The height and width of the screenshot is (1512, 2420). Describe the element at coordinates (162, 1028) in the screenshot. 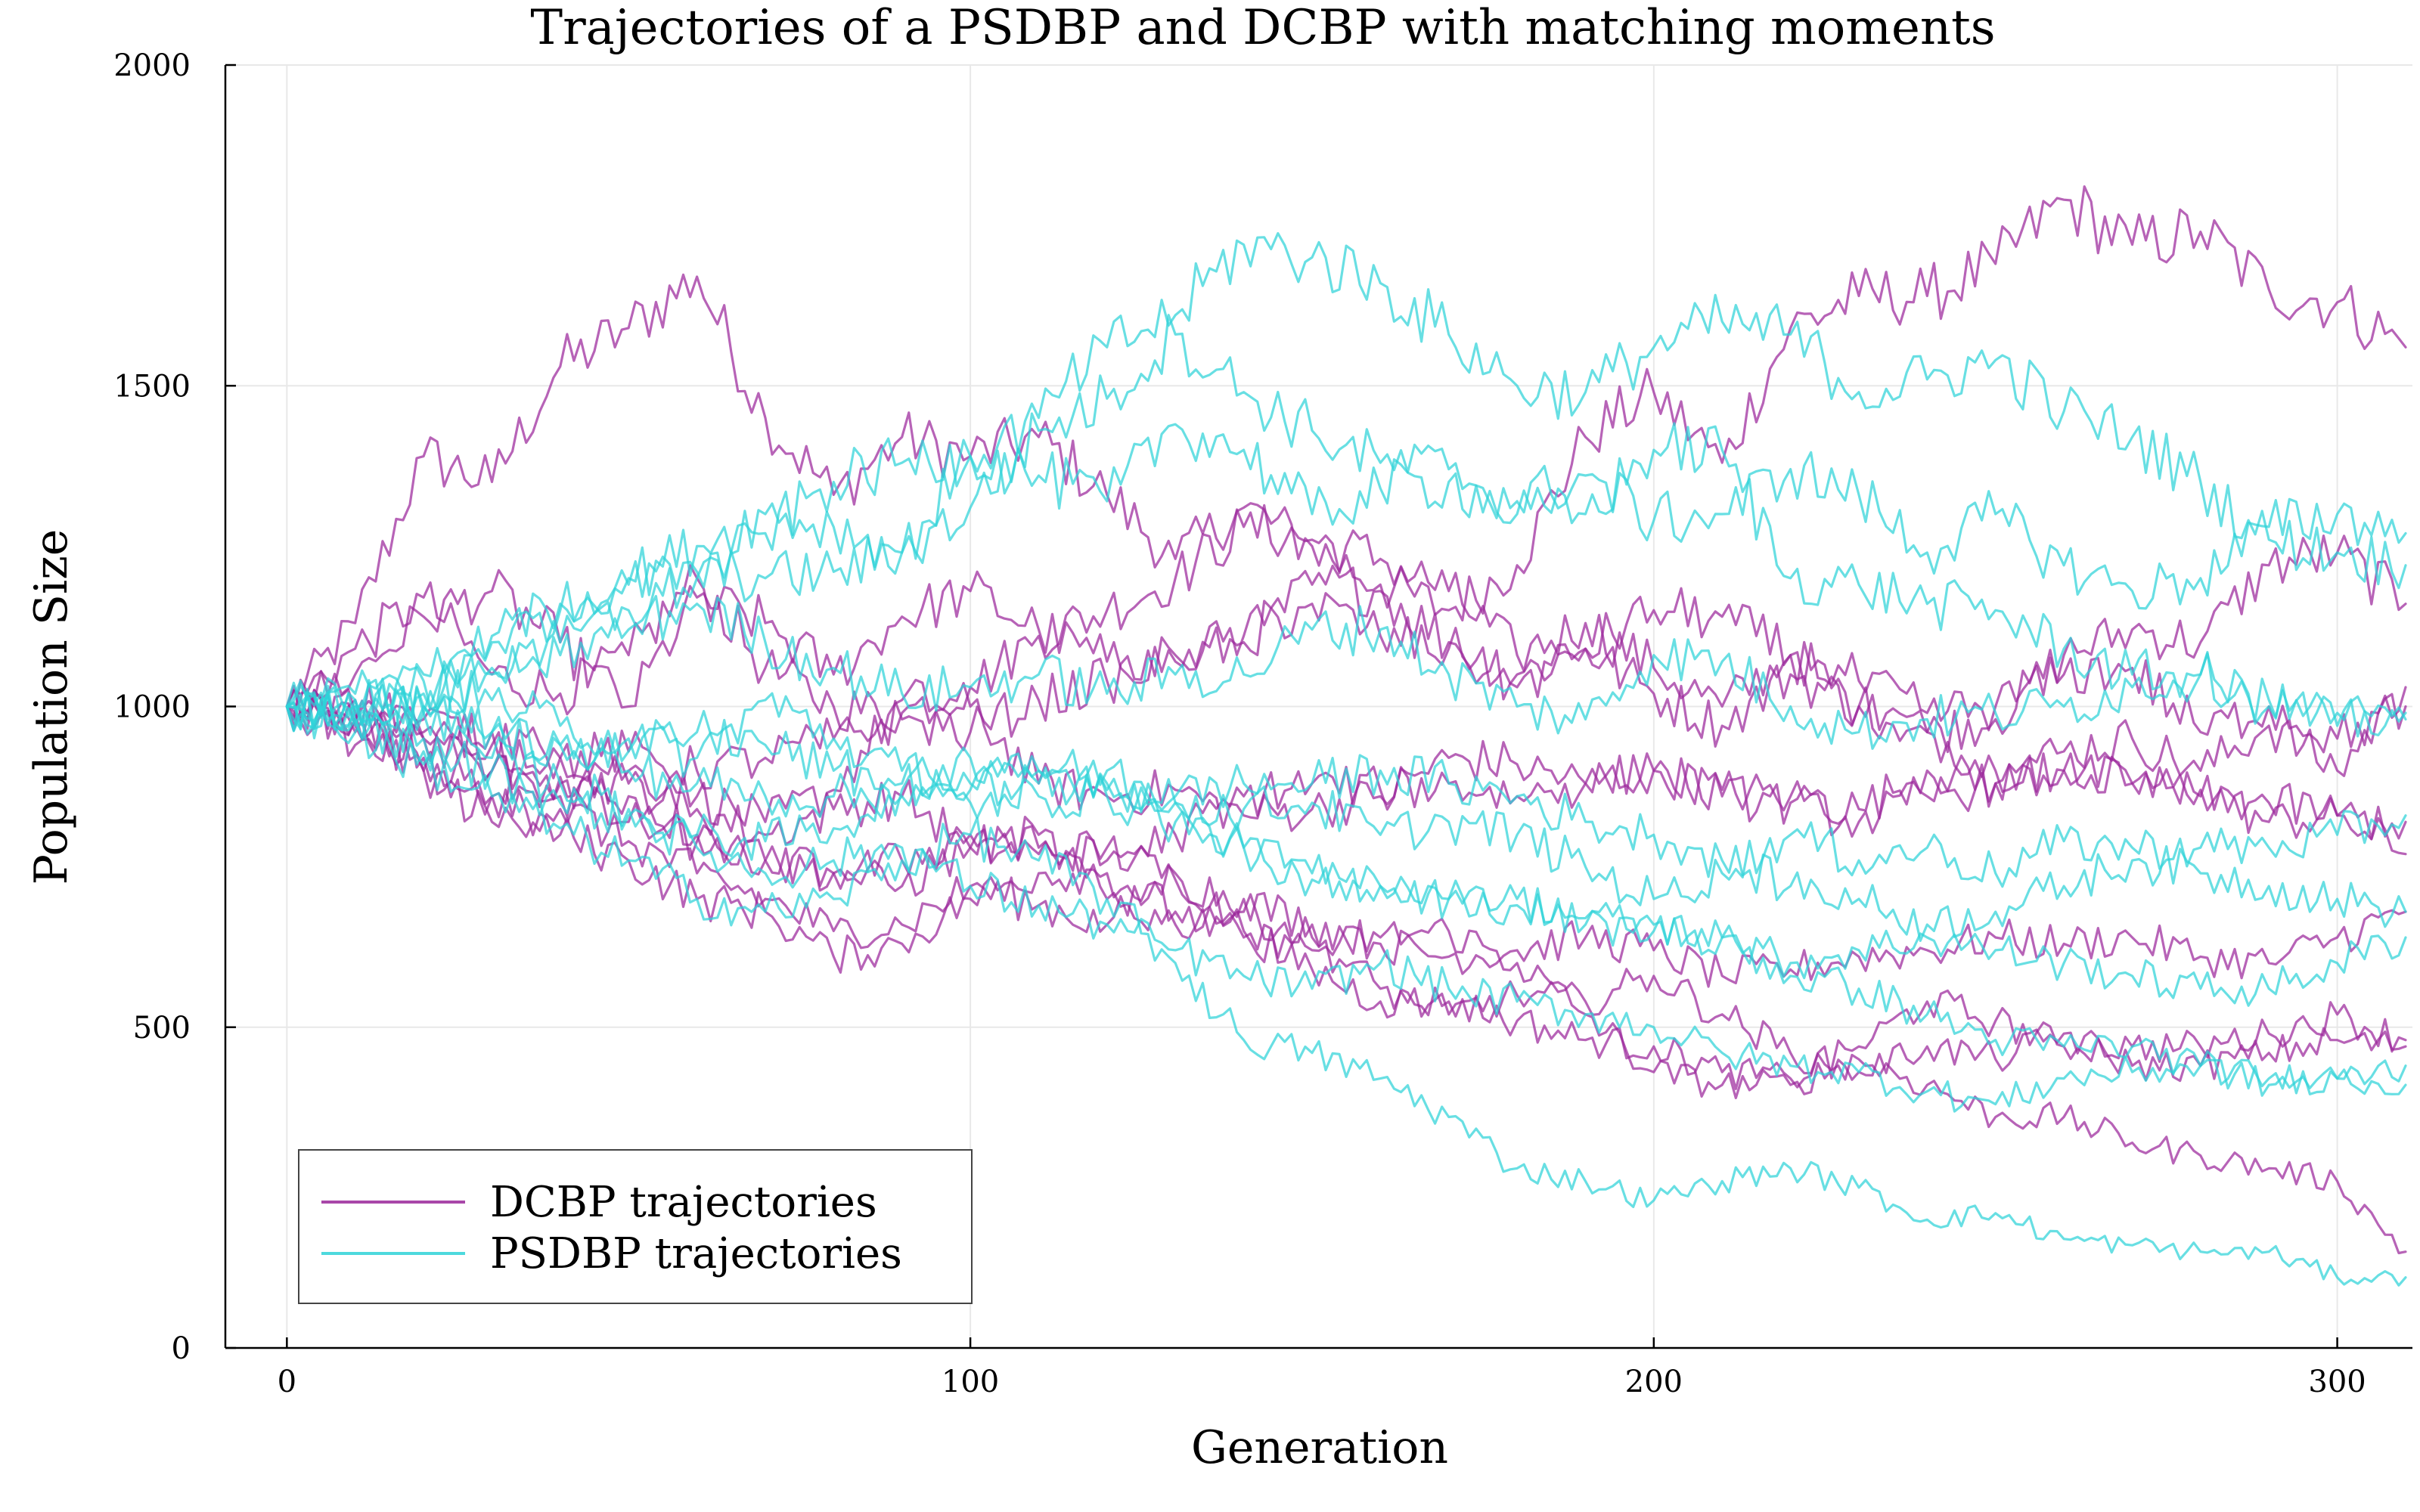

I see `y-tick-label-500: 500` at that location.